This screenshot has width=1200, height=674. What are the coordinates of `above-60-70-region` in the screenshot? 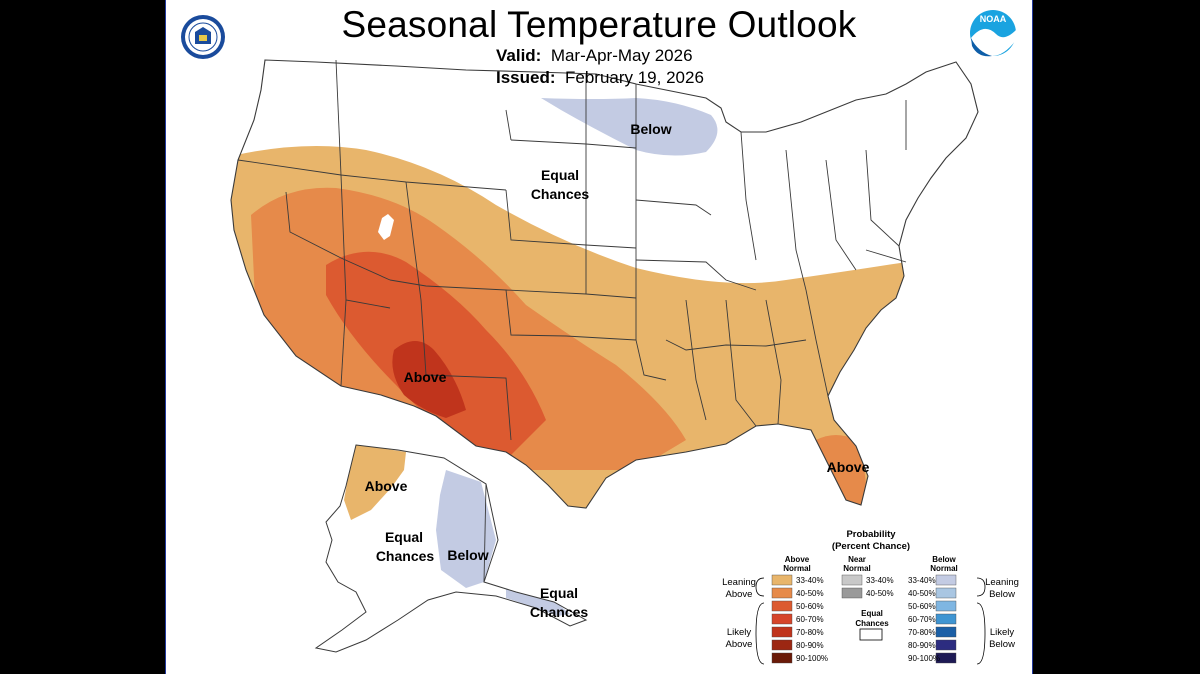 It's located at (429, 379).